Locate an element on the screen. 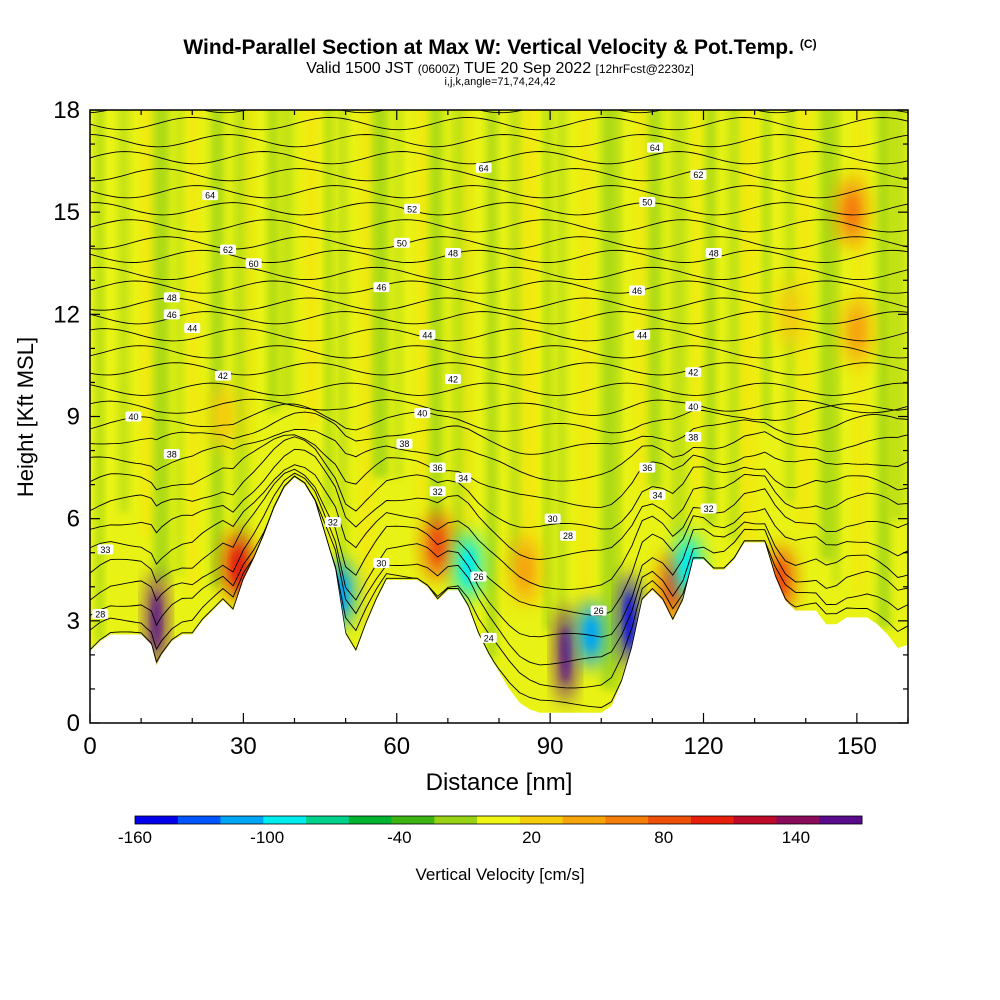  contour-label: 33 is located at coordinates (105, 549).